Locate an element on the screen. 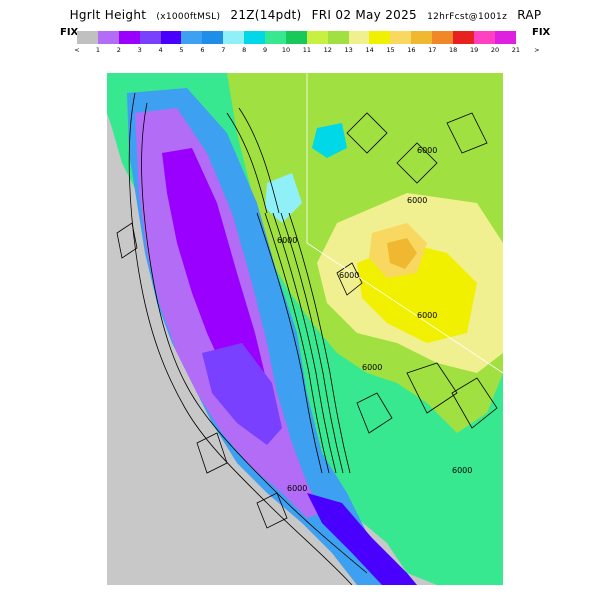 The image size is (611, 611). title-forecast: 12hrFcst@1001z is located at coordinates (467, 17).